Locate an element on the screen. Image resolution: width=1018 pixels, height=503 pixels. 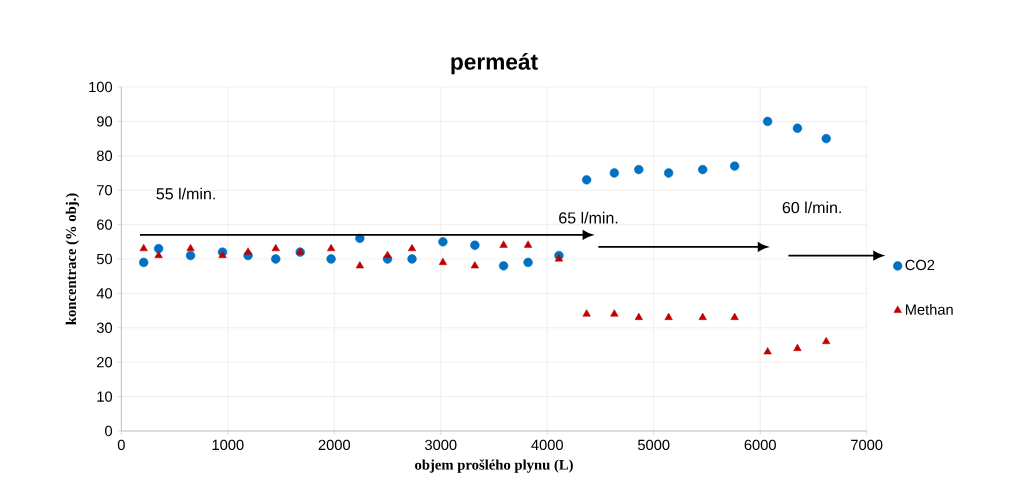
y-tick-label: 70 is located at coordinates (105, 190).